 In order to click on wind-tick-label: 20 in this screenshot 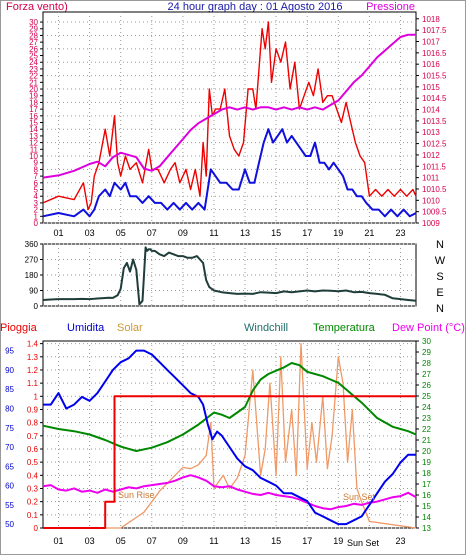, I will do `click(33, 89)`.